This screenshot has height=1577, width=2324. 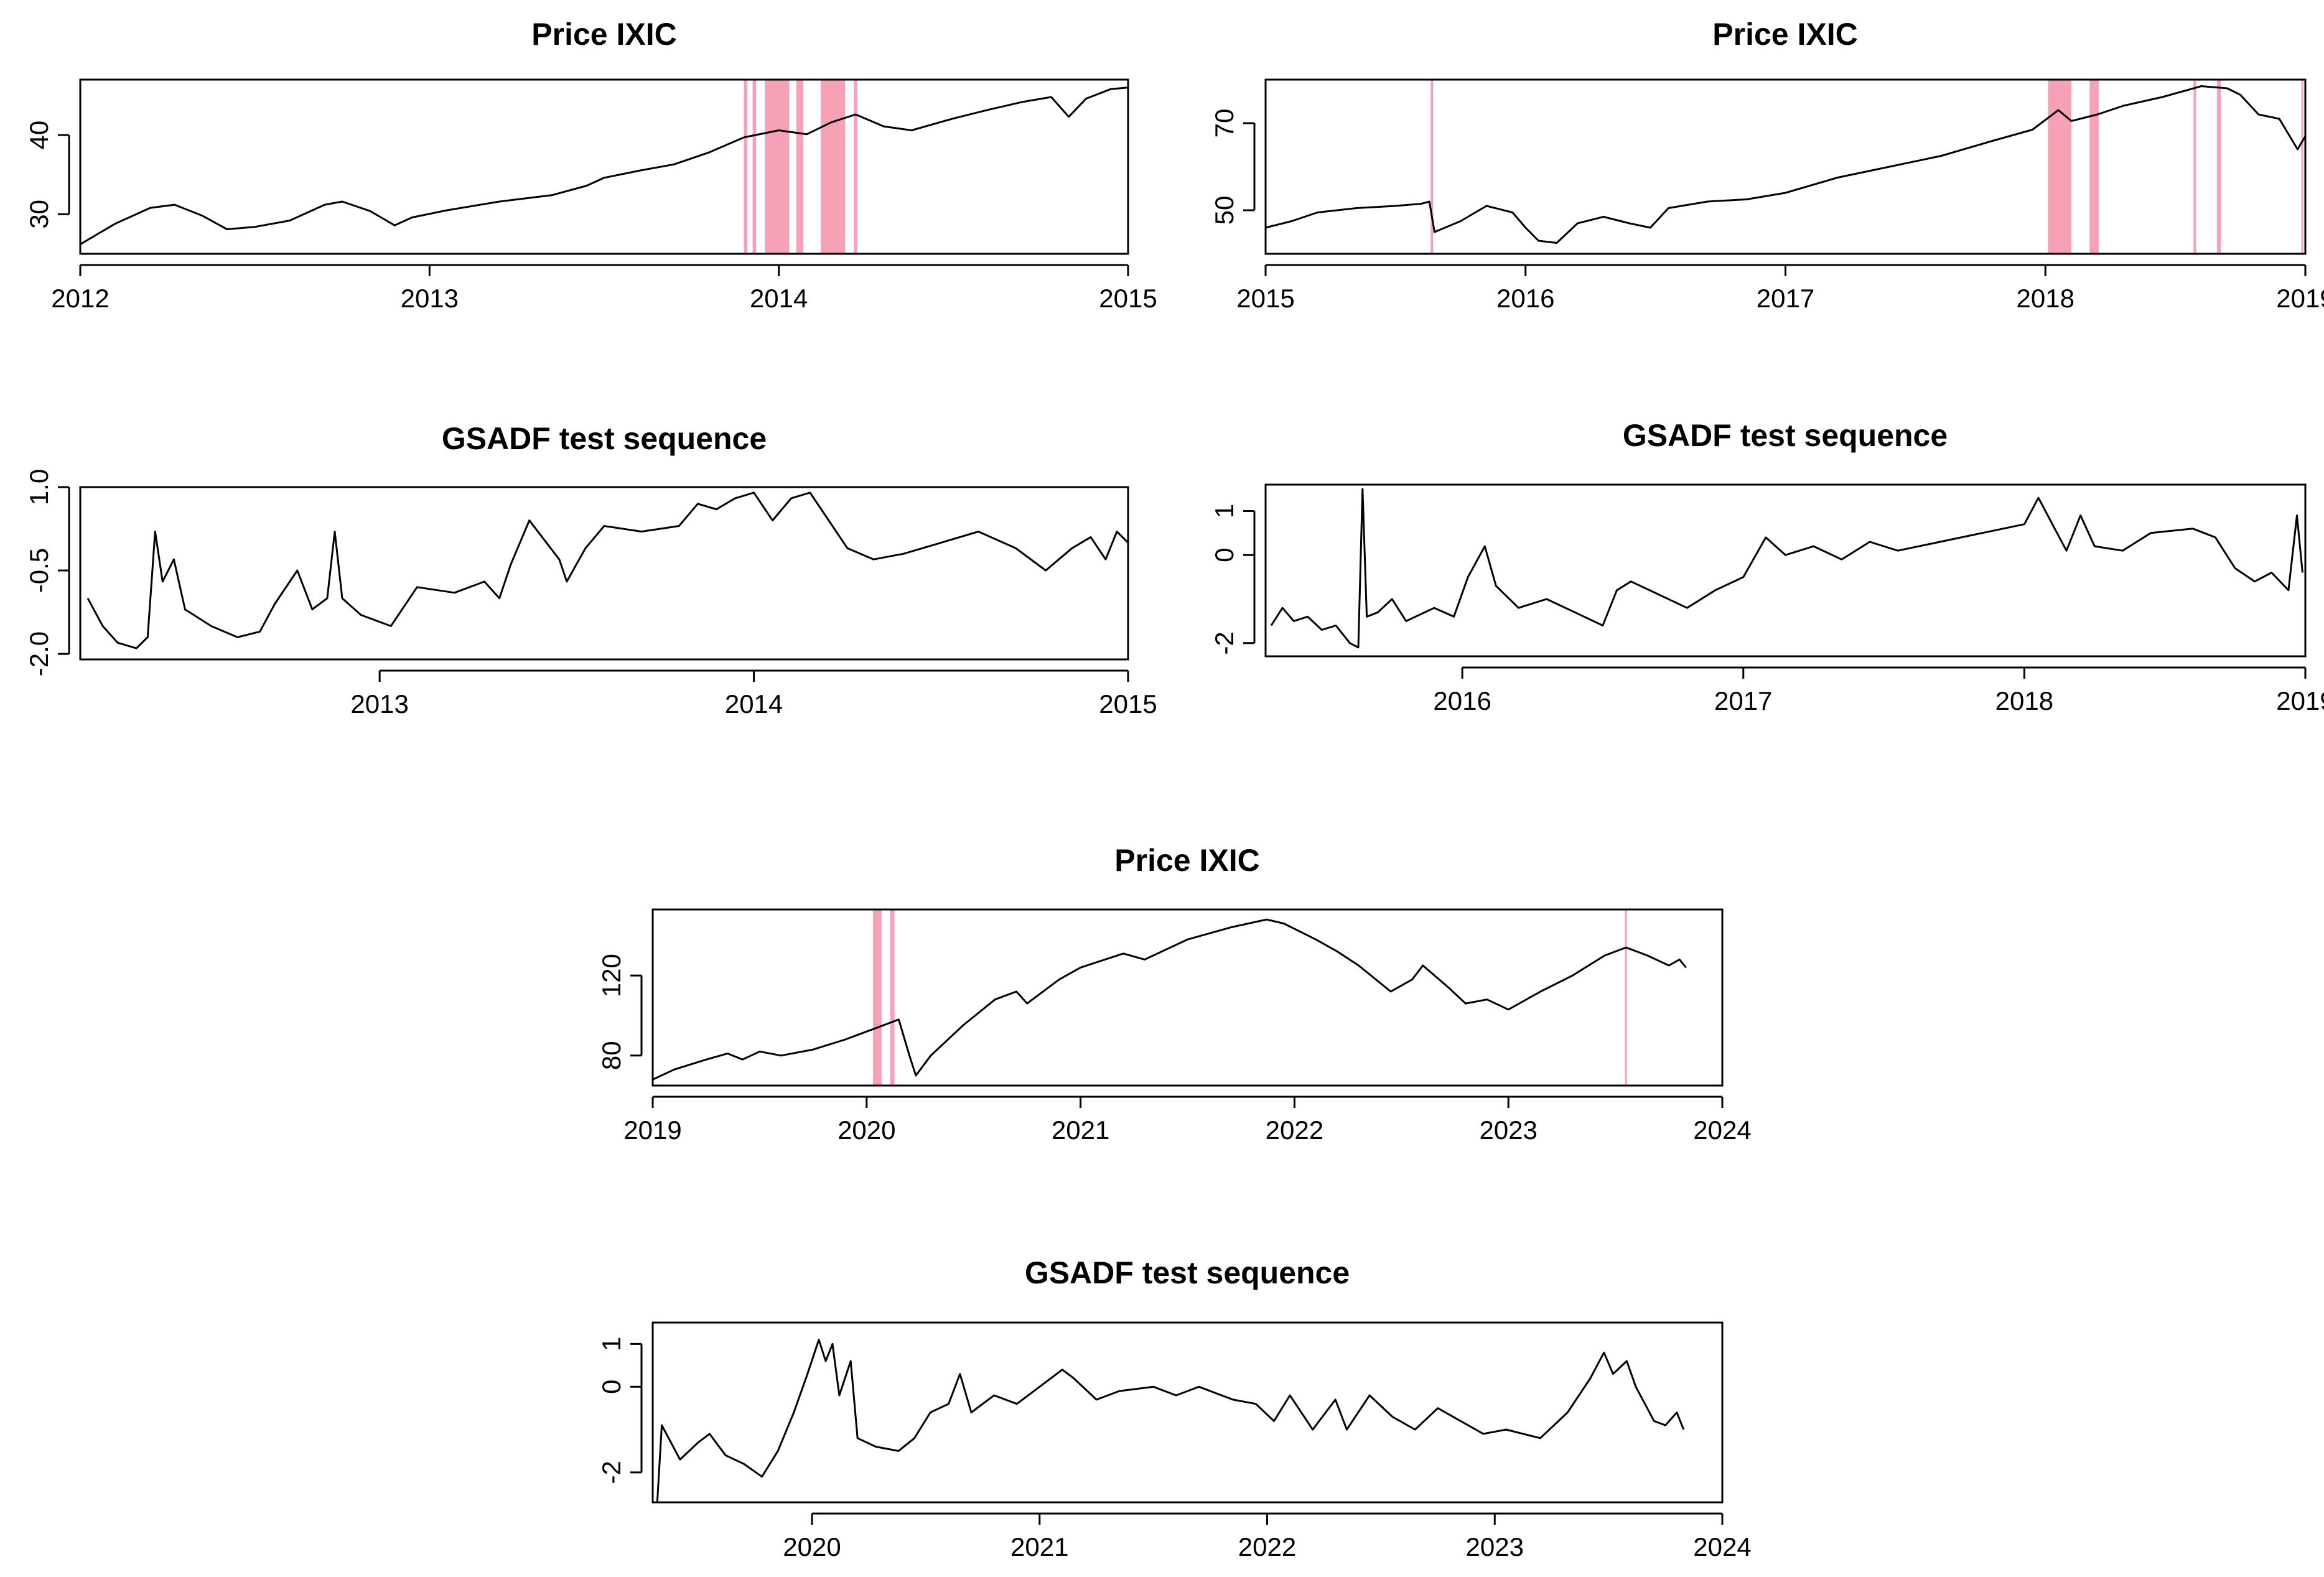 I want to click on panel-price-2015-2019: Price IXIC 2015 2016 2017 2018 2019 50 70, so click(x=1767, y=165).